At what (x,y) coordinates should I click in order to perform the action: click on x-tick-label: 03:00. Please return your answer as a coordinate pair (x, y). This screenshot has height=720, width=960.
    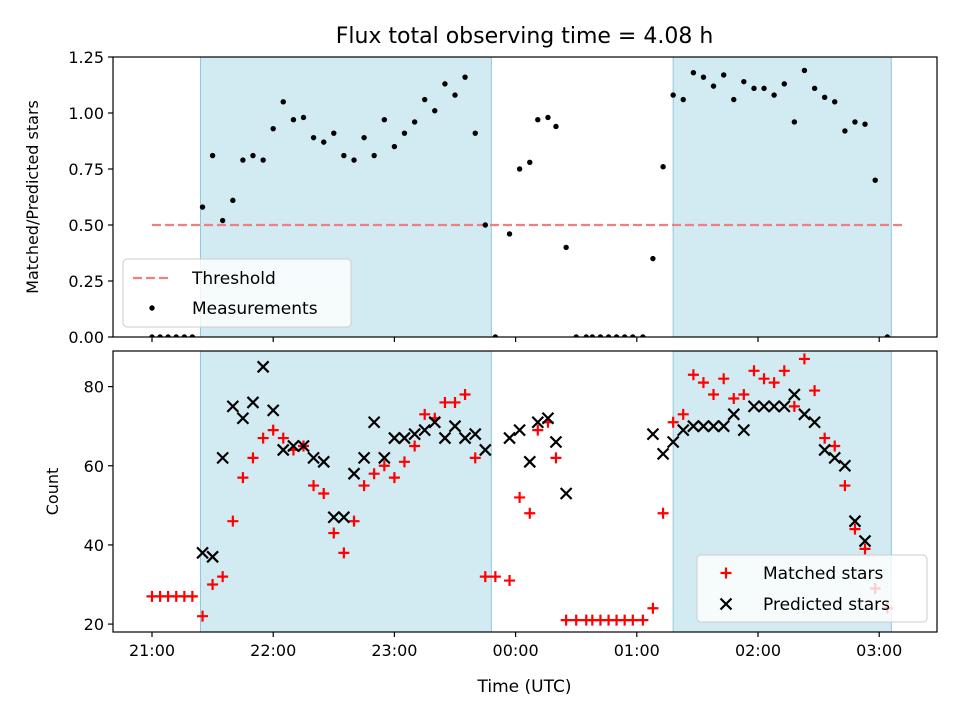
    Looking at the image, I should click on (879, 650).